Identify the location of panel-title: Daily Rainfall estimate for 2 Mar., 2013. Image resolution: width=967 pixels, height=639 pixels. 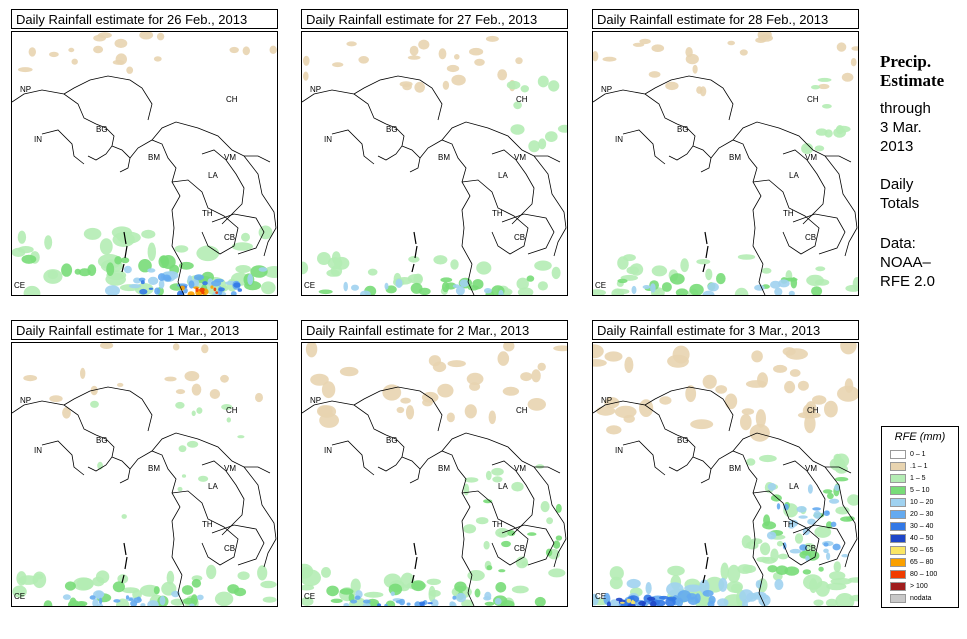
(434, 330).